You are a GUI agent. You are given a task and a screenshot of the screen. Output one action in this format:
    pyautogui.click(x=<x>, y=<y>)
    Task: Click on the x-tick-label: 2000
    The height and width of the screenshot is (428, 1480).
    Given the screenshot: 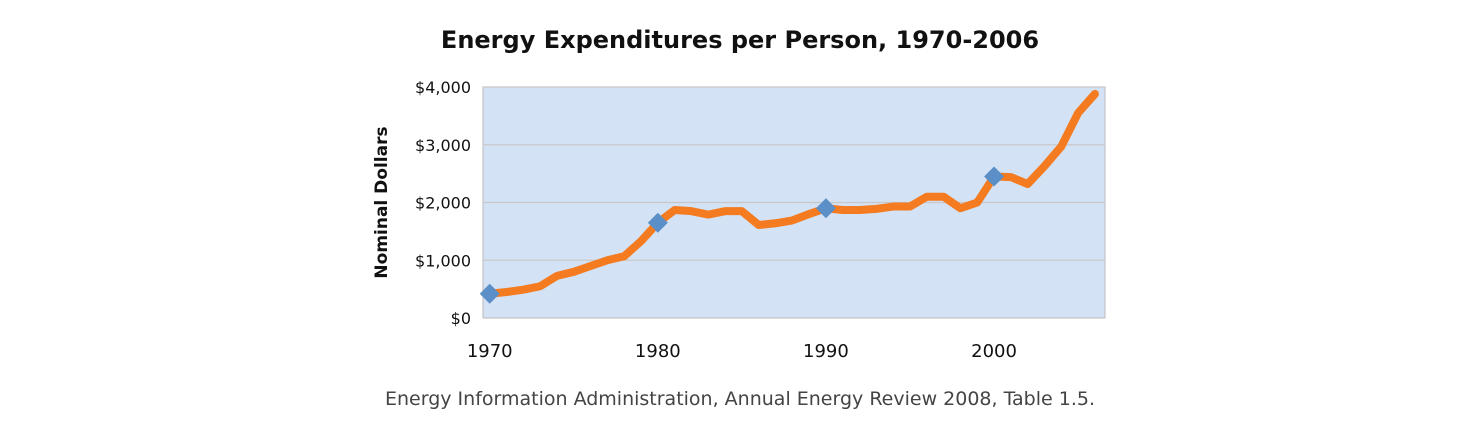 What is the action you would take?
    pyautogui.click(x=994, y=351)
    